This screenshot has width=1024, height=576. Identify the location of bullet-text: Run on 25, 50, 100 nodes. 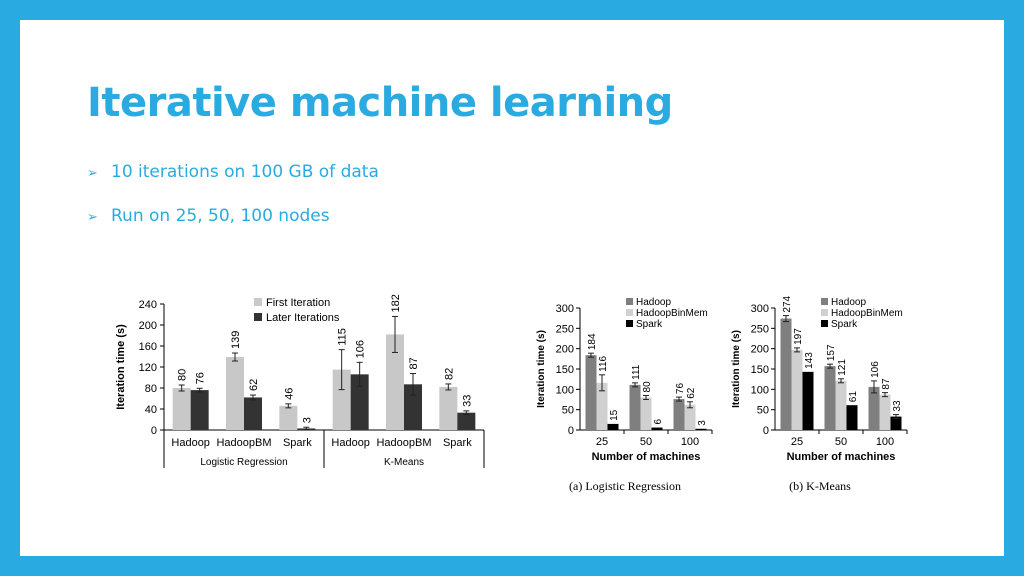
(220, 216).